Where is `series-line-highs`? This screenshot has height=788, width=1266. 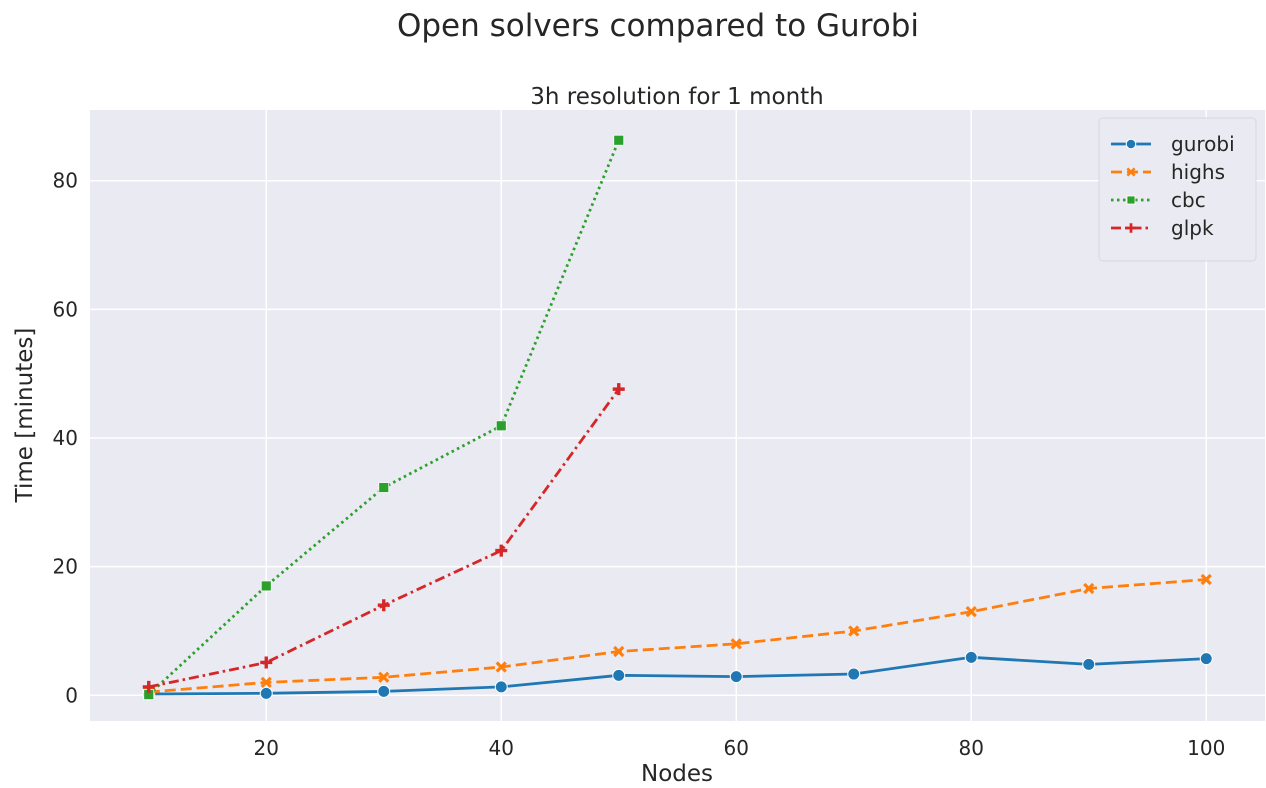
series-line-highs is located at coordinates (677, 636).